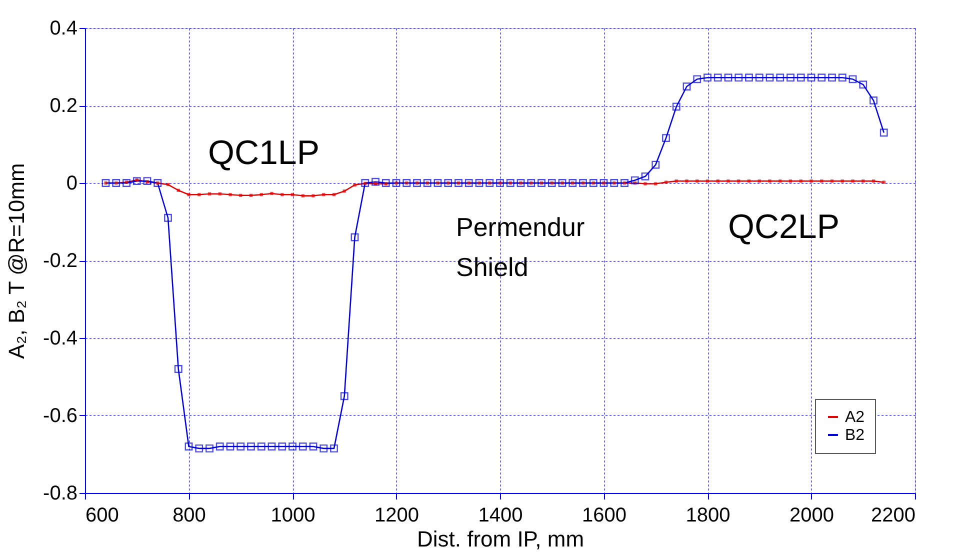 The image size is (961, 555). What do you see at coordinates (17, 261) in the screenshot?
I see `y-axis-title: A₂, B₂ T @R=10mm` at bounding box center [17, 261].